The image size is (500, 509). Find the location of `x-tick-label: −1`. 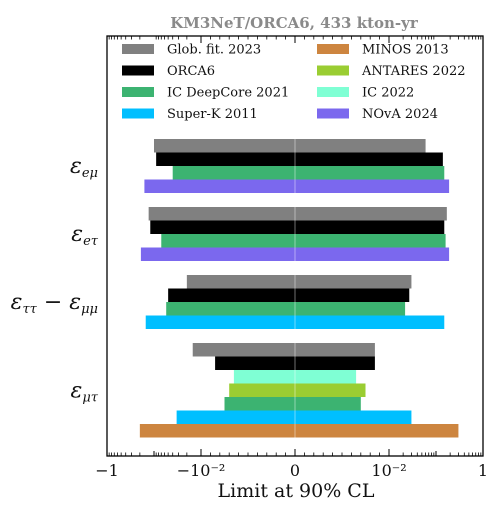

x-tick-label: −1 is located at coordinates (107, 470).